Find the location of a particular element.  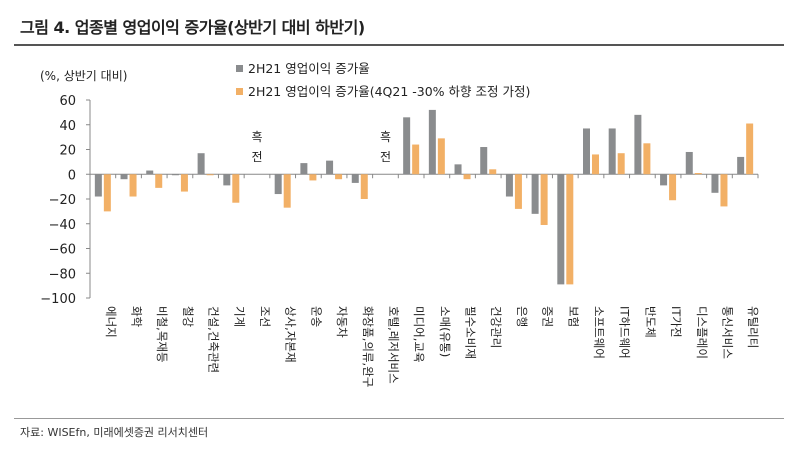

x-tick-label: 유틸리티 is located at coordinates (753, 327).